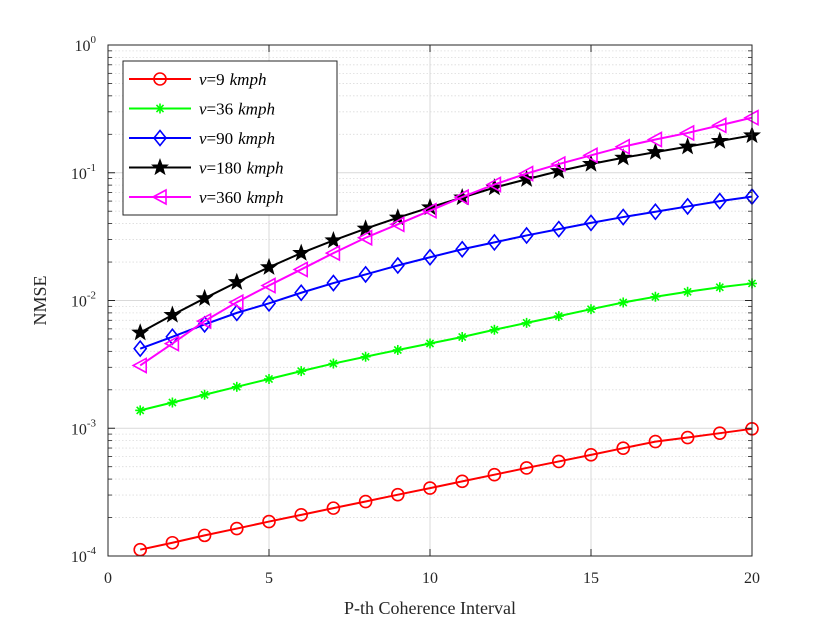 This screenshot has width=830, height=623. I want to click on x-tick-label: 20, so click(752, 578).